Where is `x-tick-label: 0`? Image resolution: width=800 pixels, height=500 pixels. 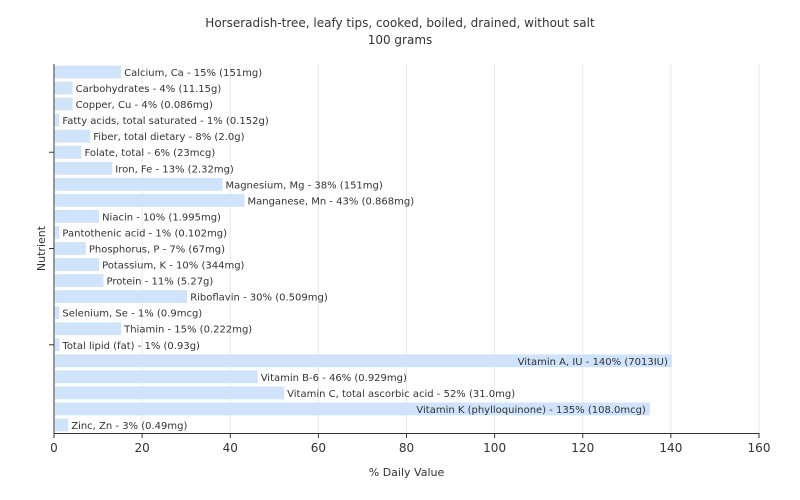 x-tick-label: 0 is located at coordinates (54, 448).